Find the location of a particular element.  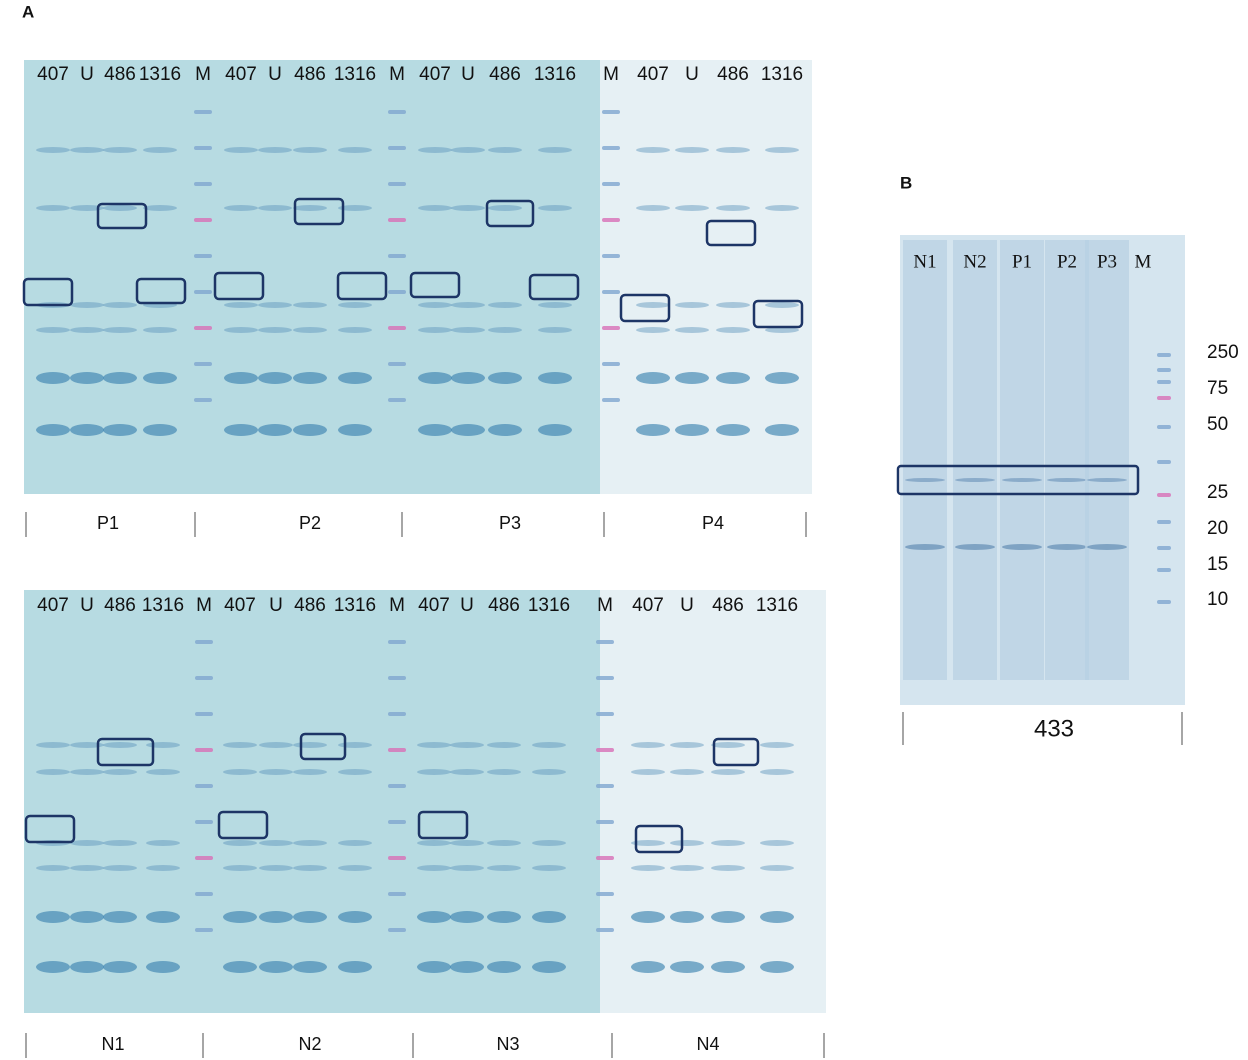

marker-size-label: 25 is located at coordinates (1217, 492).